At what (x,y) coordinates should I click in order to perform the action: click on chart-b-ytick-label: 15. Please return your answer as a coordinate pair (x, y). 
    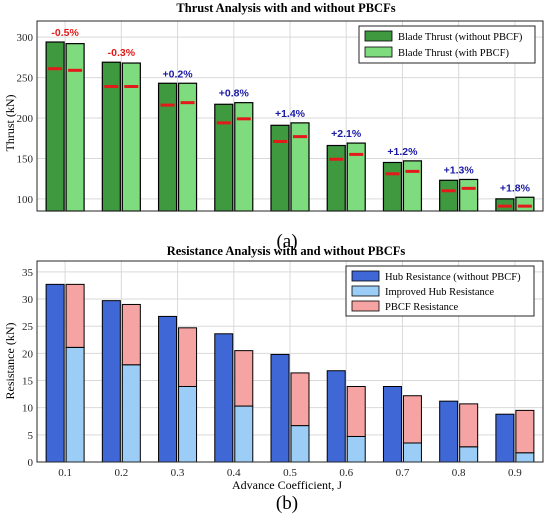
    Looking at the image, I should click on (28, 382).